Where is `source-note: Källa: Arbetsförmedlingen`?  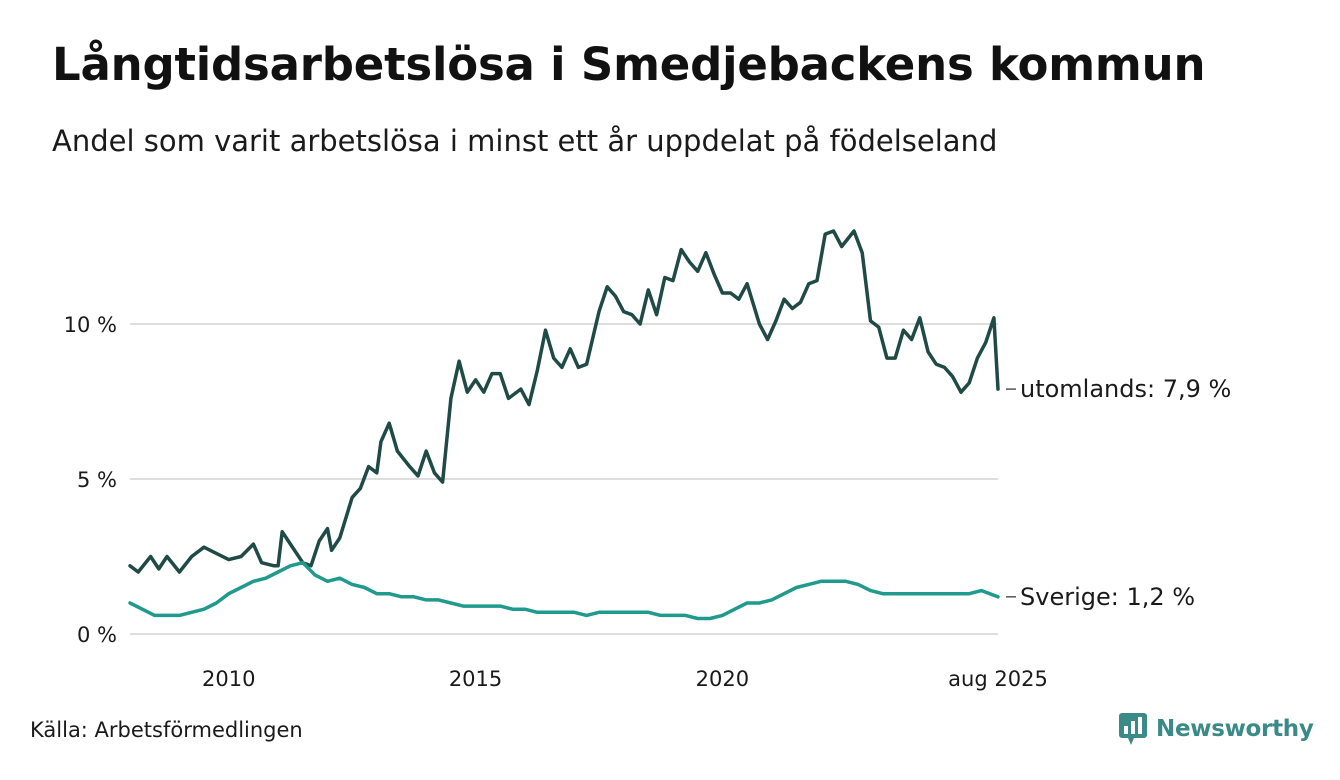
source-note: Källa: Arbetsförmedlingen is located at coordinates (166, 730).